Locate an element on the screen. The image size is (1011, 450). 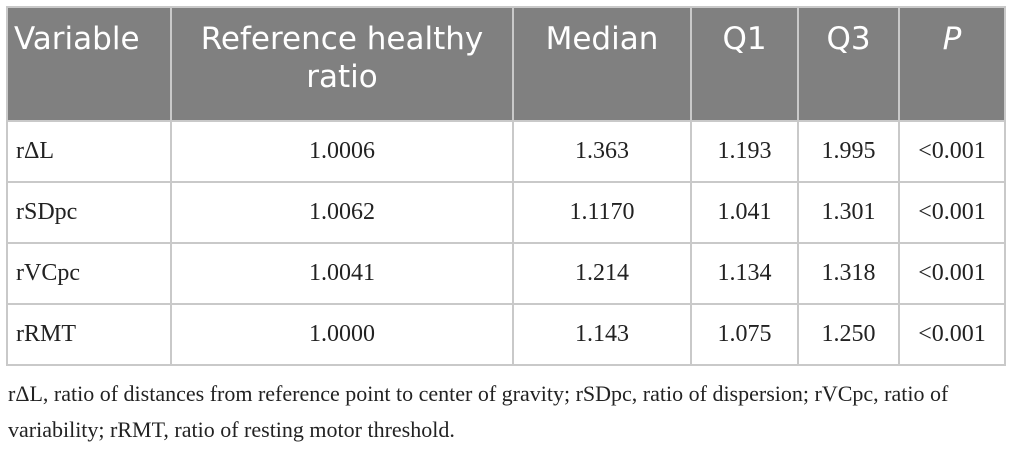
table-cell: 1.318 is located at coordinates (848, 273).